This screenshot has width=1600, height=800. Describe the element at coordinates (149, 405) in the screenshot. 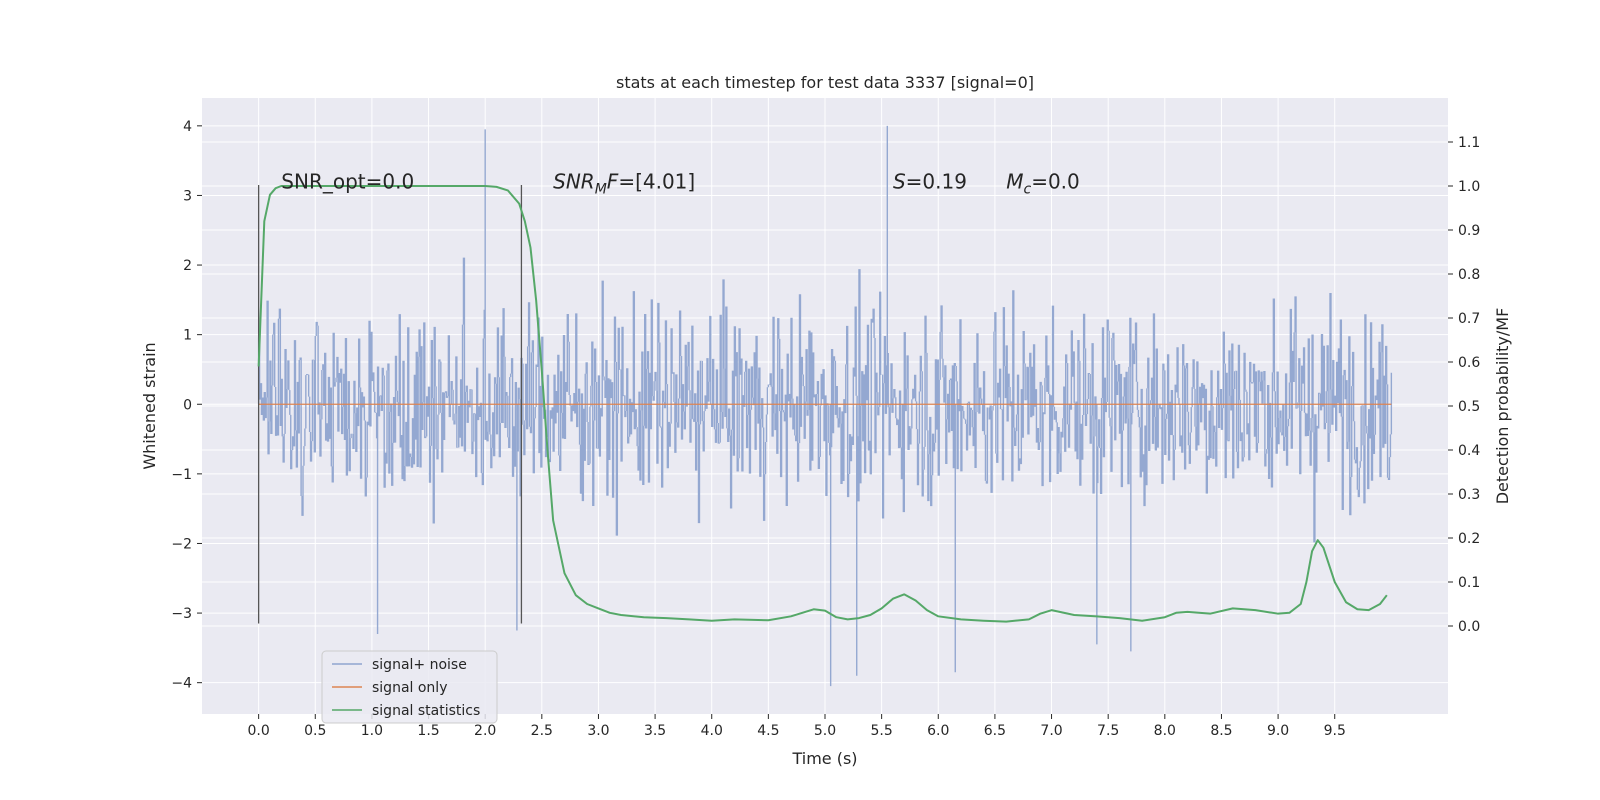

I see `y-left-axis-label: Whitened strain` at that location.